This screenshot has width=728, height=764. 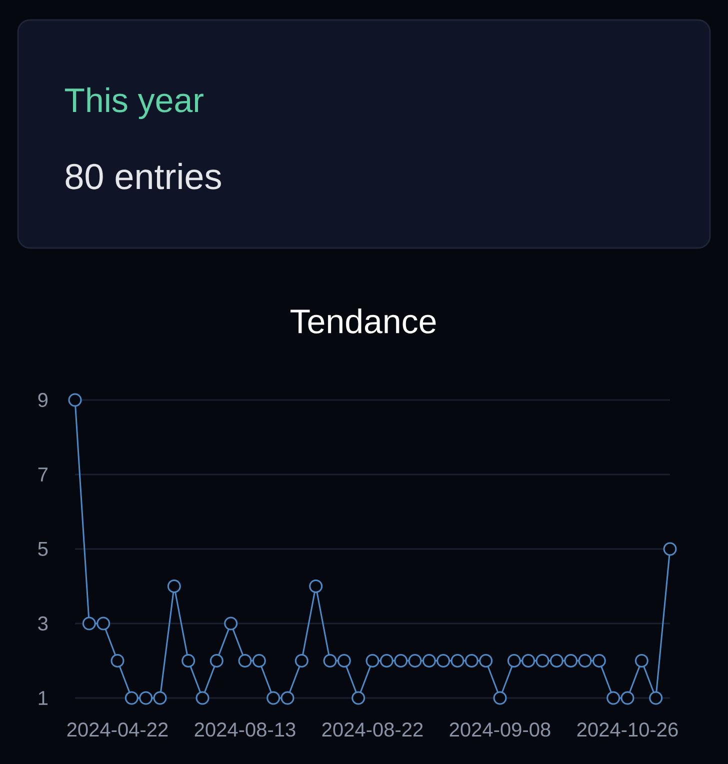 I want to click on x-tick-label: 2024-10-26, so click(x=627, y=729).